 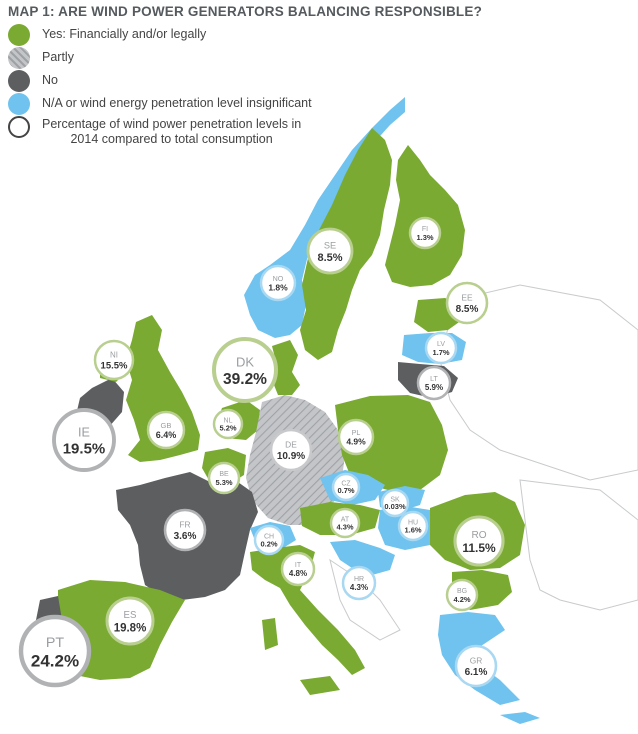 What do you see at coordinates (462, 591) in the screenshot?
I see `country-code-label: BG` at bounding box center [462, 591].